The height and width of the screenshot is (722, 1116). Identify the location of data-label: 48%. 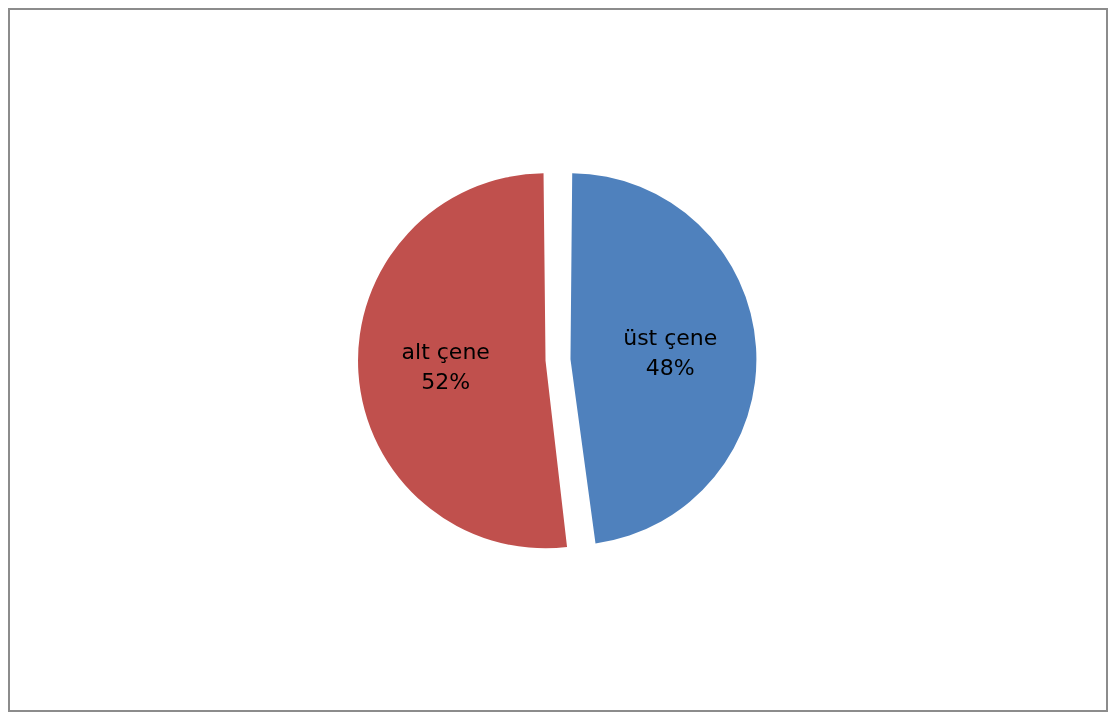
(670, 367).